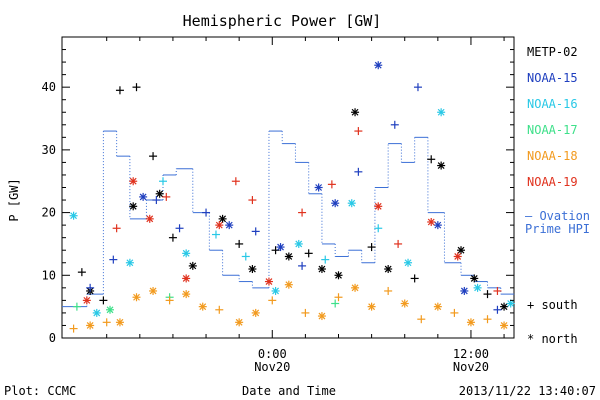 The width and height of the screenshot is (600, 400). I want to click on legend-entry: NOAA-17, so click(552, 130).